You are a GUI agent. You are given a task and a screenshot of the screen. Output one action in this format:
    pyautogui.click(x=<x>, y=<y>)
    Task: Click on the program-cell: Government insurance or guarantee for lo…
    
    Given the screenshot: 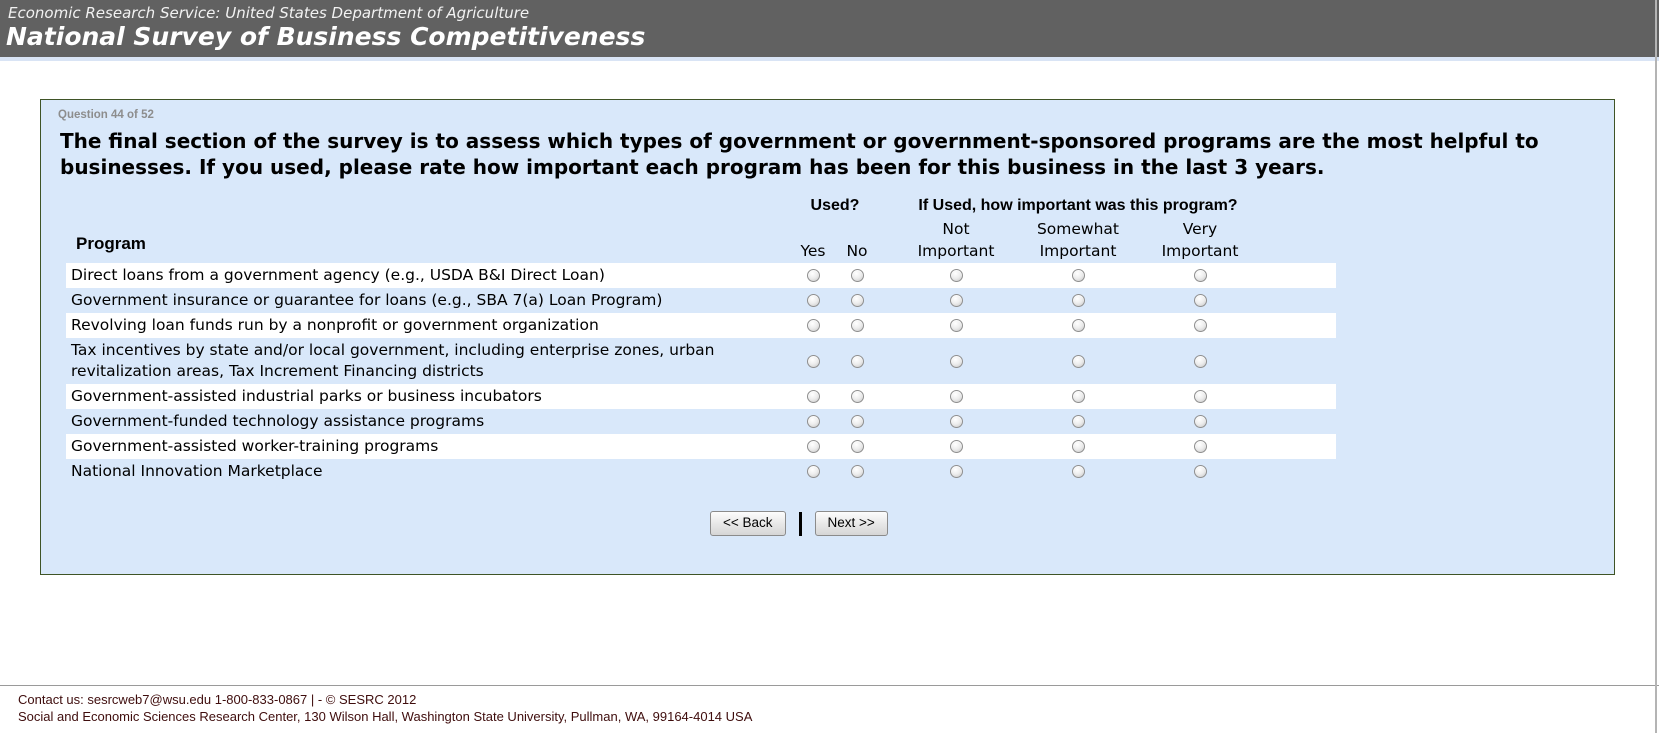 What is the action you would take?
    pyautogui.click(x=428, y=300)
    